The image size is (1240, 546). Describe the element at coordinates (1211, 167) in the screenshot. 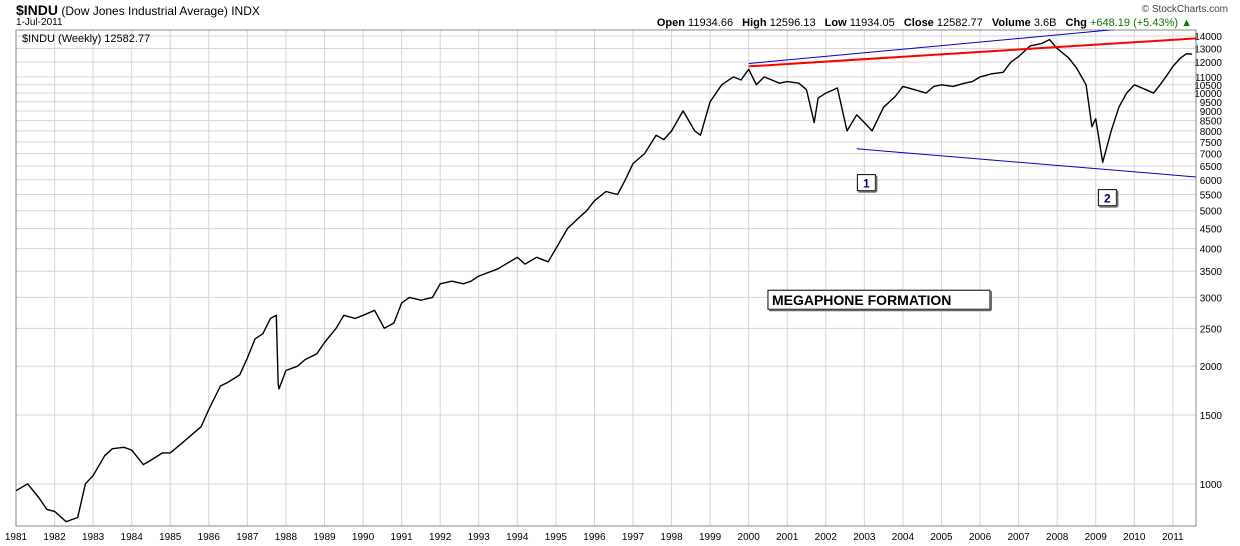

I see `y-tick-label: 6500` at that location.